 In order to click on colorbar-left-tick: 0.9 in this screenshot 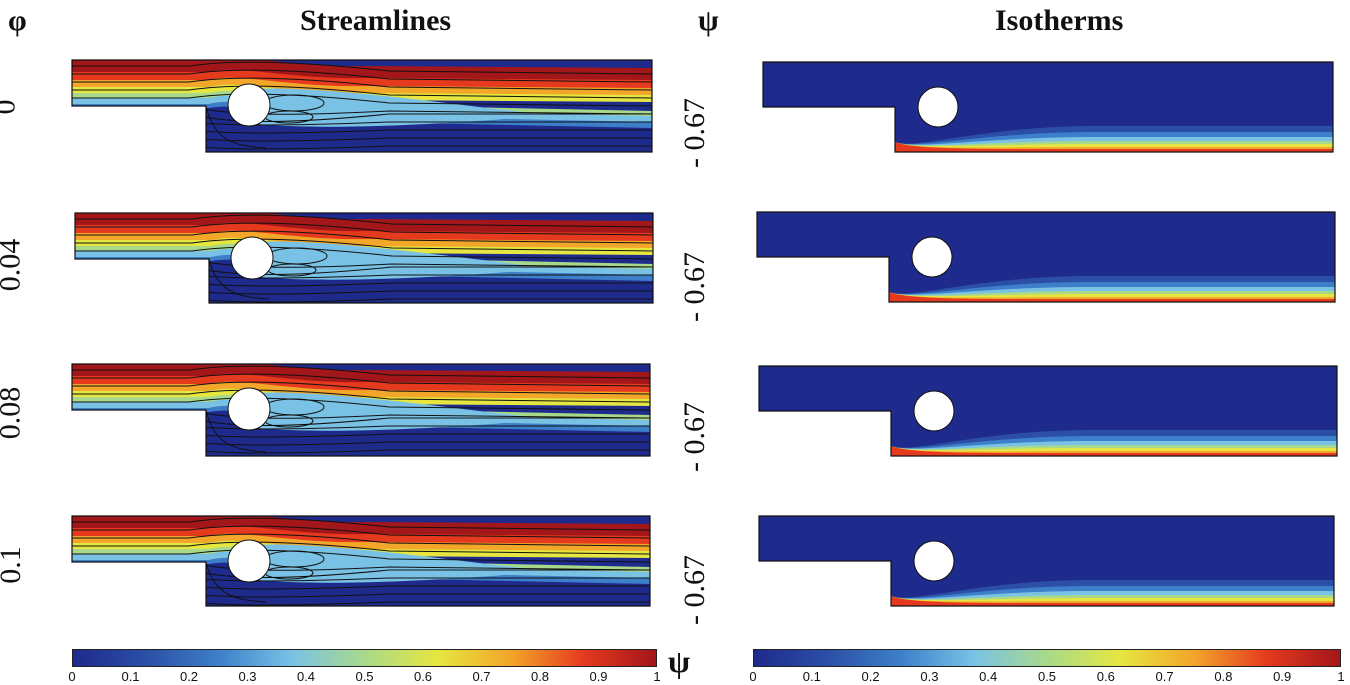, I will do `click(598, 676)`.